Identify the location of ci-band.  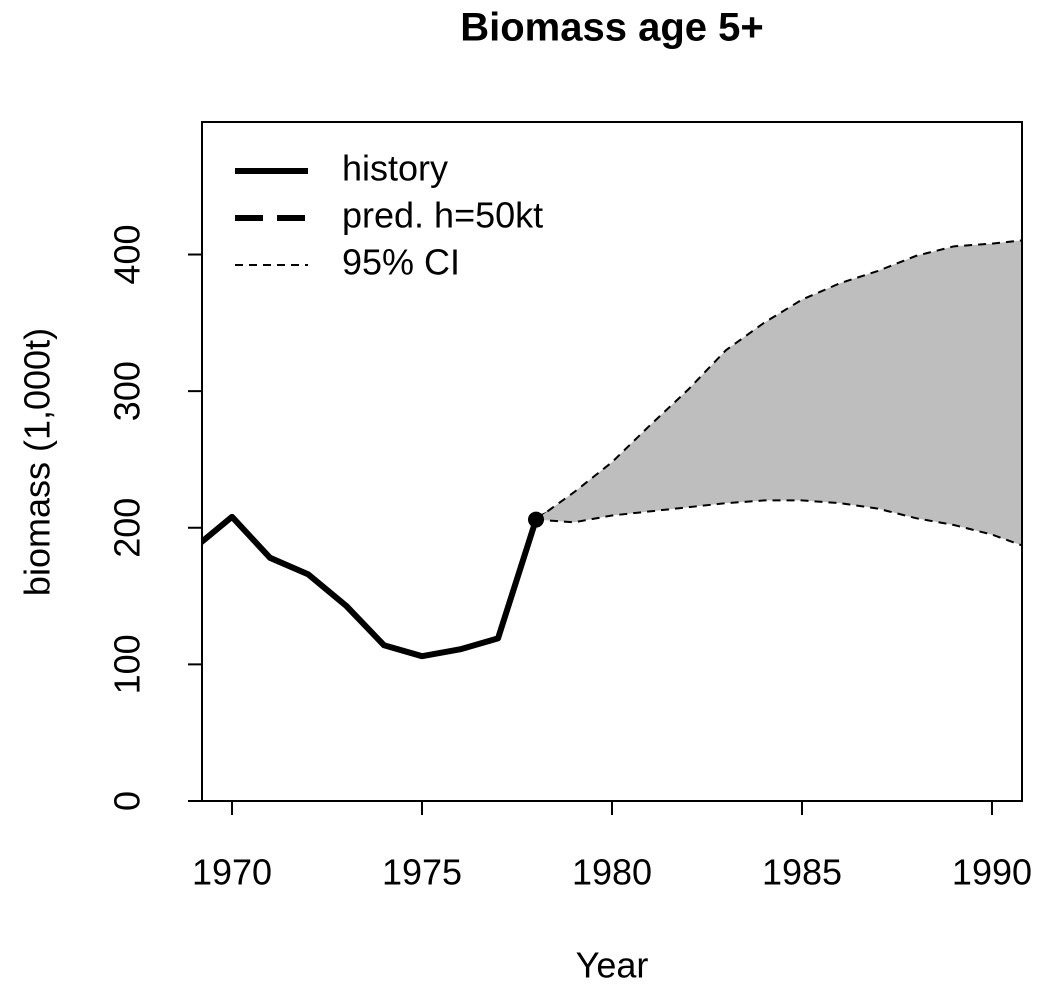
(779, 393).